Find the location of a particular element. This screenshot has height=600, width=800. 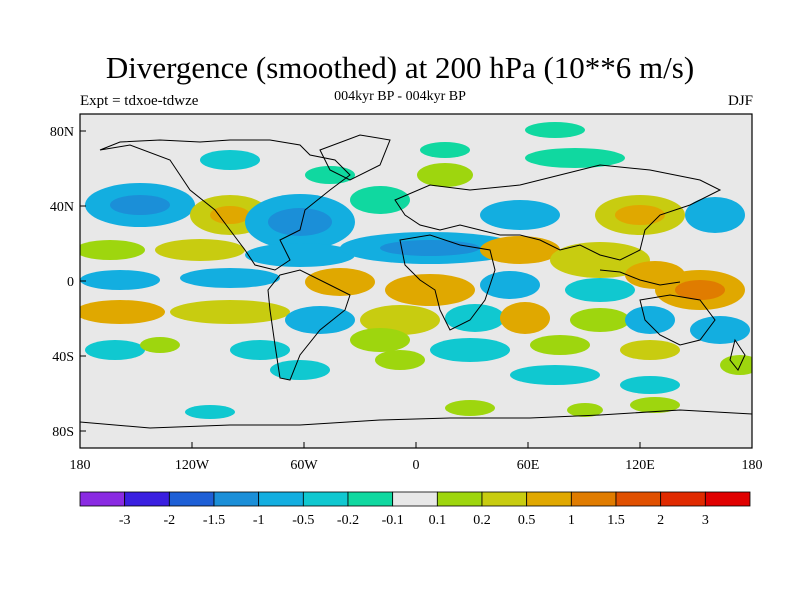

latitude-label: 0 is located at coordinates (70, 282).